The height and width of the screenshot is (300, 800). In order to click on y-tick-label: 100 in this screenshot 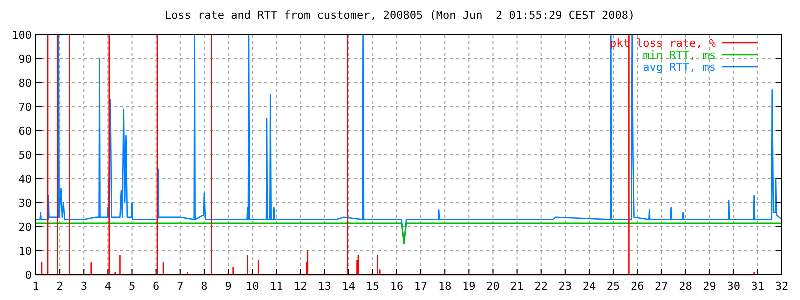, I will do `click(22, 35)`.